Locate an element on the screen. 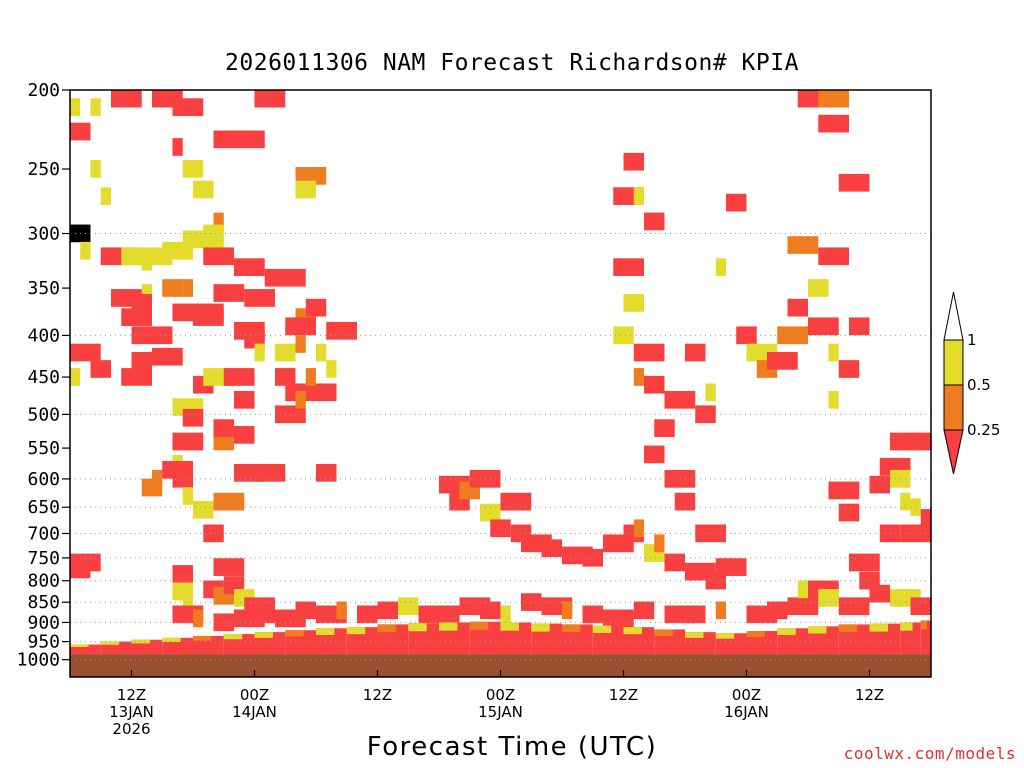  x-tick-label: 16JAN is located at coordinates (746, 712).